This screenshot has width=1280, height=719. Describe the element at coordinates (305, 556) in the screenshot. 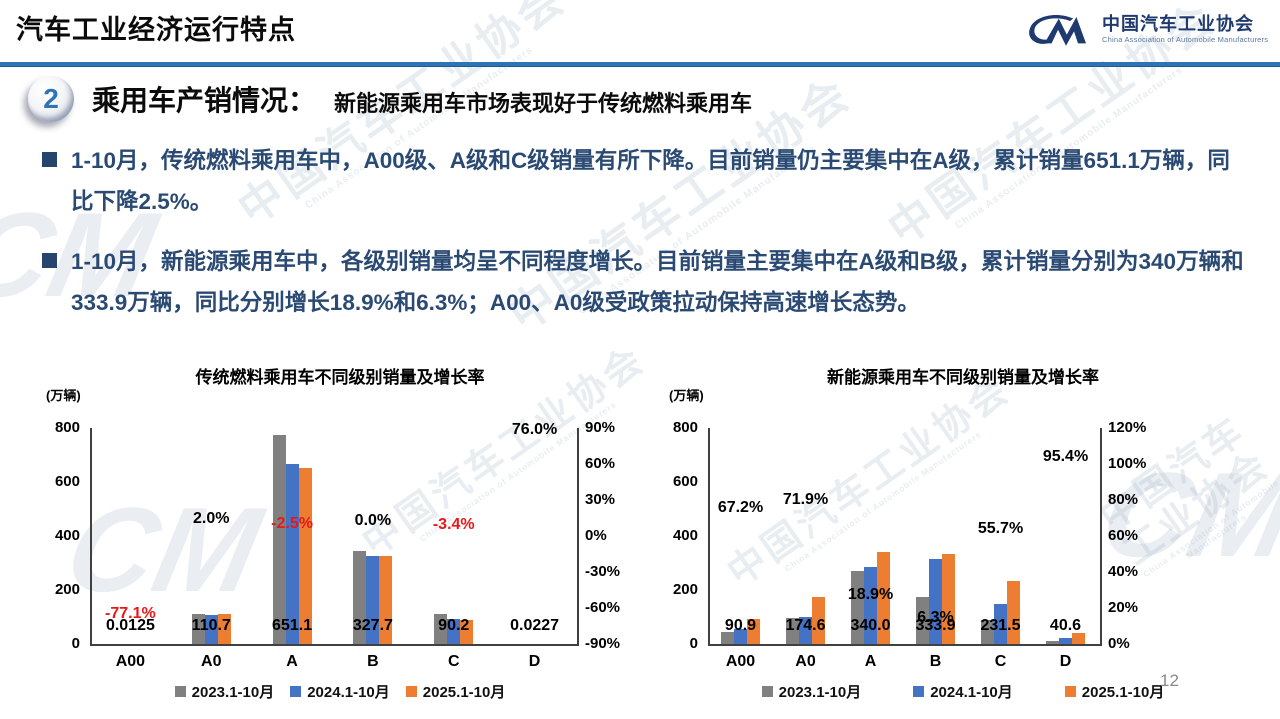

I see `bar-2025.1-10月-A` at that location.